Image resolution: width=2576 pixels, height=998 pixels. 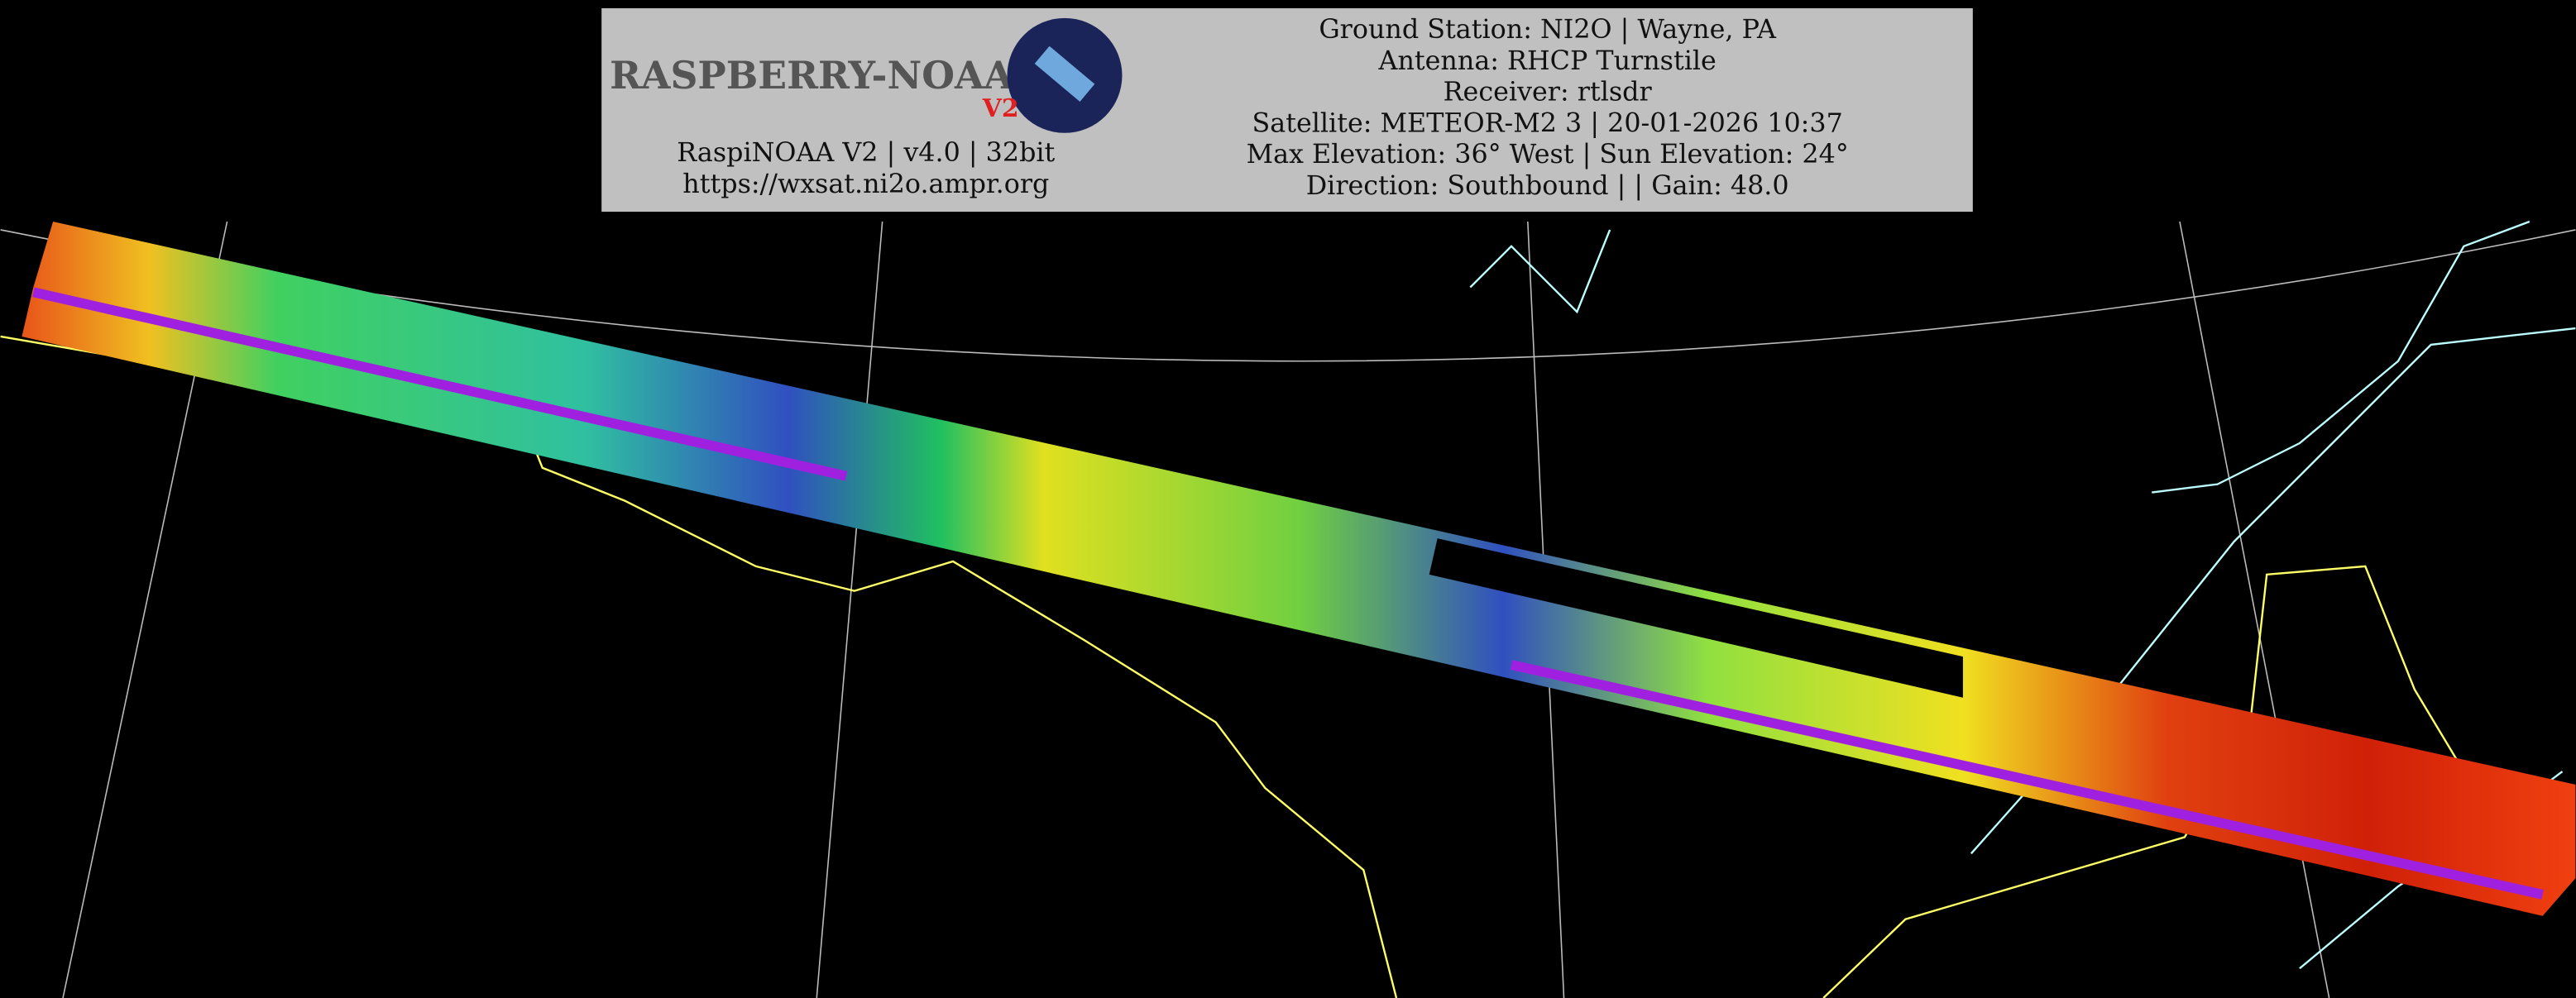 I want to click on header-line: Ground Station: NI2O | Wayne, PA, so click(x=1548, y=30).